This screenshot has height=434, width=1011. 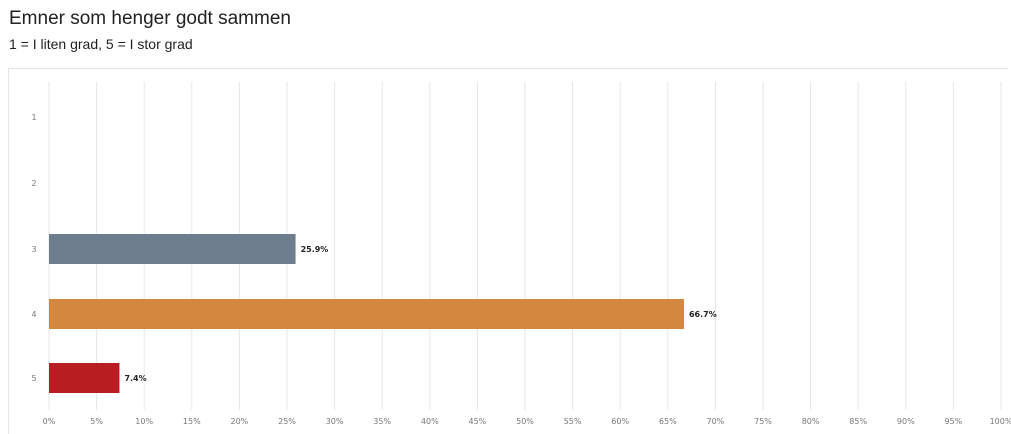 I want to click on x-tick-label: 40%, so click(x=430, y=421).